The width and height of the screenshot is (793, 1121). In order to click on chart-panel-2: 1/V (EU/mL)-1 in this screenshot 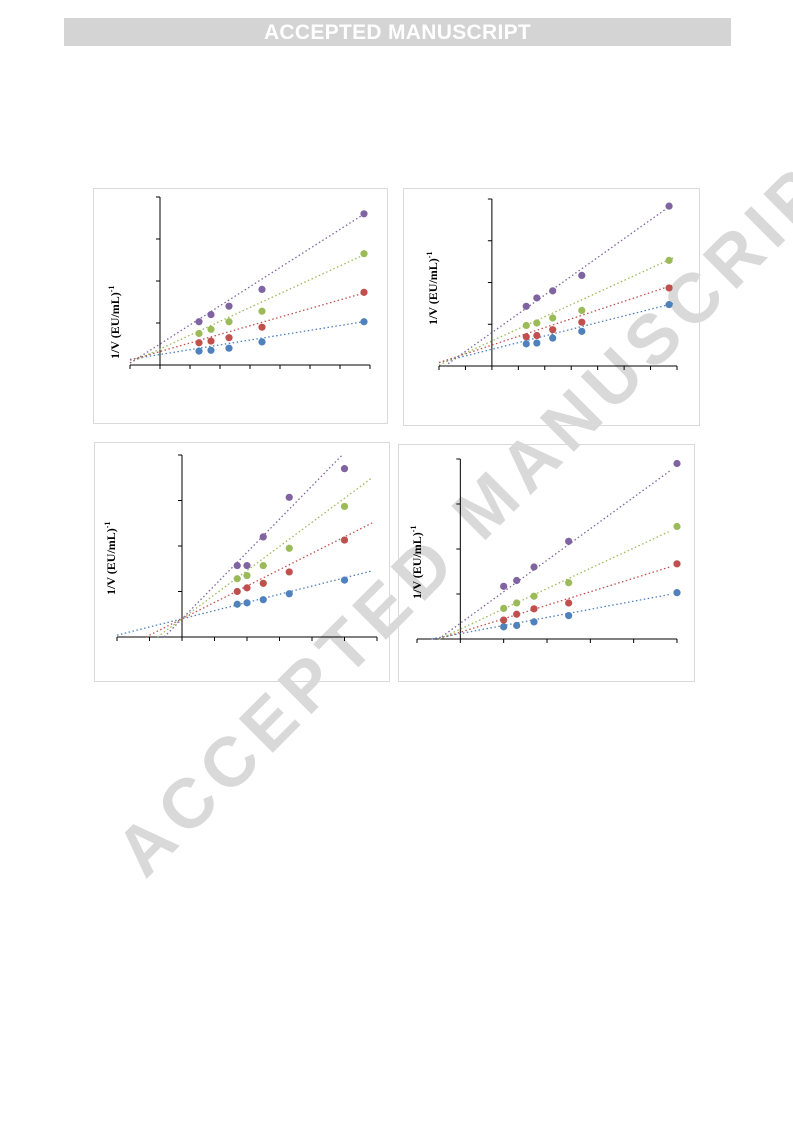, I will do `click(551, 307)`.